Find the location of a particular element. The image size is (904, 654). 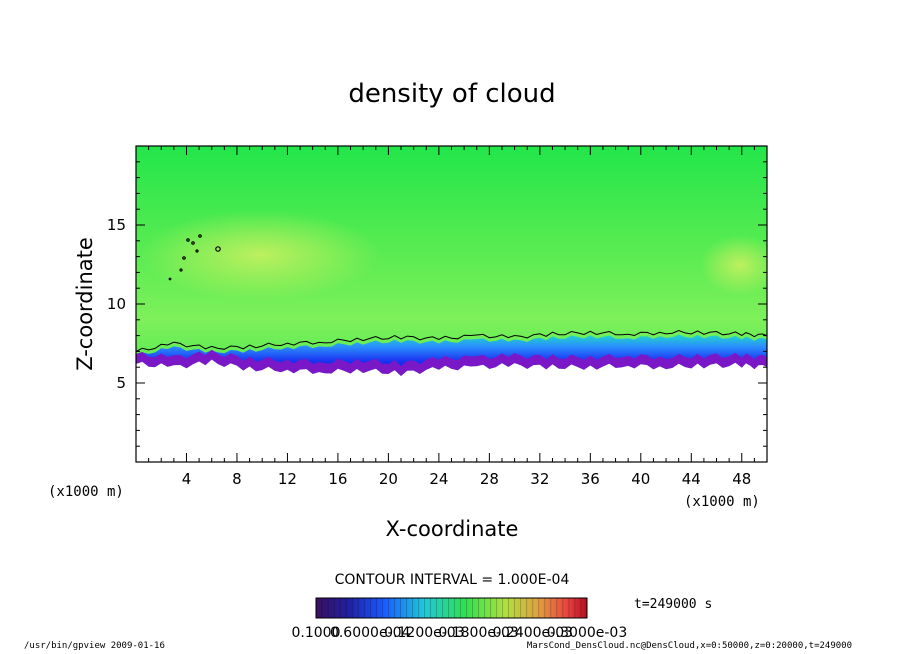

x-tick-label: 36 is located at coordinates (590, 479).